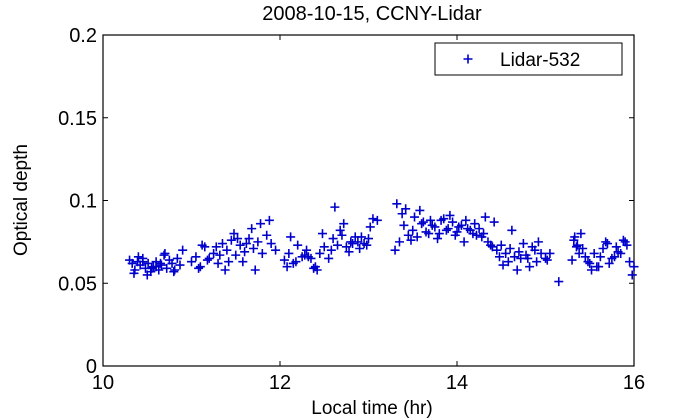 The width and height of the screenshot is (700, 420). I want to click on y-tick-label: 0.05, so click(77, 284).